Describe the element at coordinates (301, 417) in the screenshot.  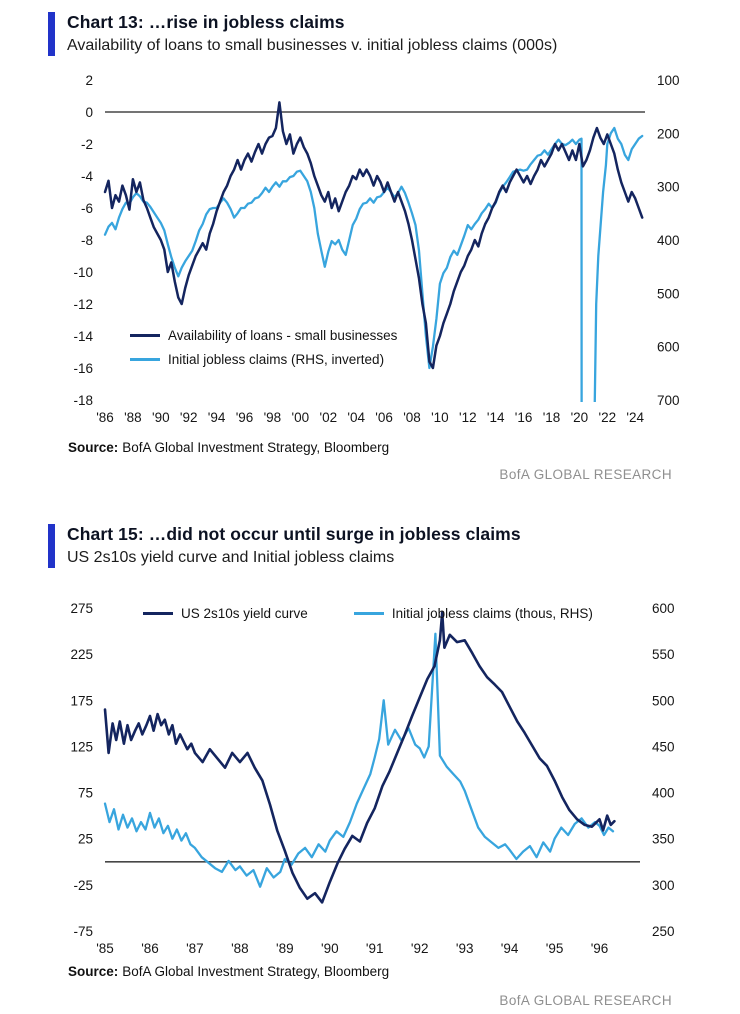
I see `x-axis-tick-label: '00` at that location.